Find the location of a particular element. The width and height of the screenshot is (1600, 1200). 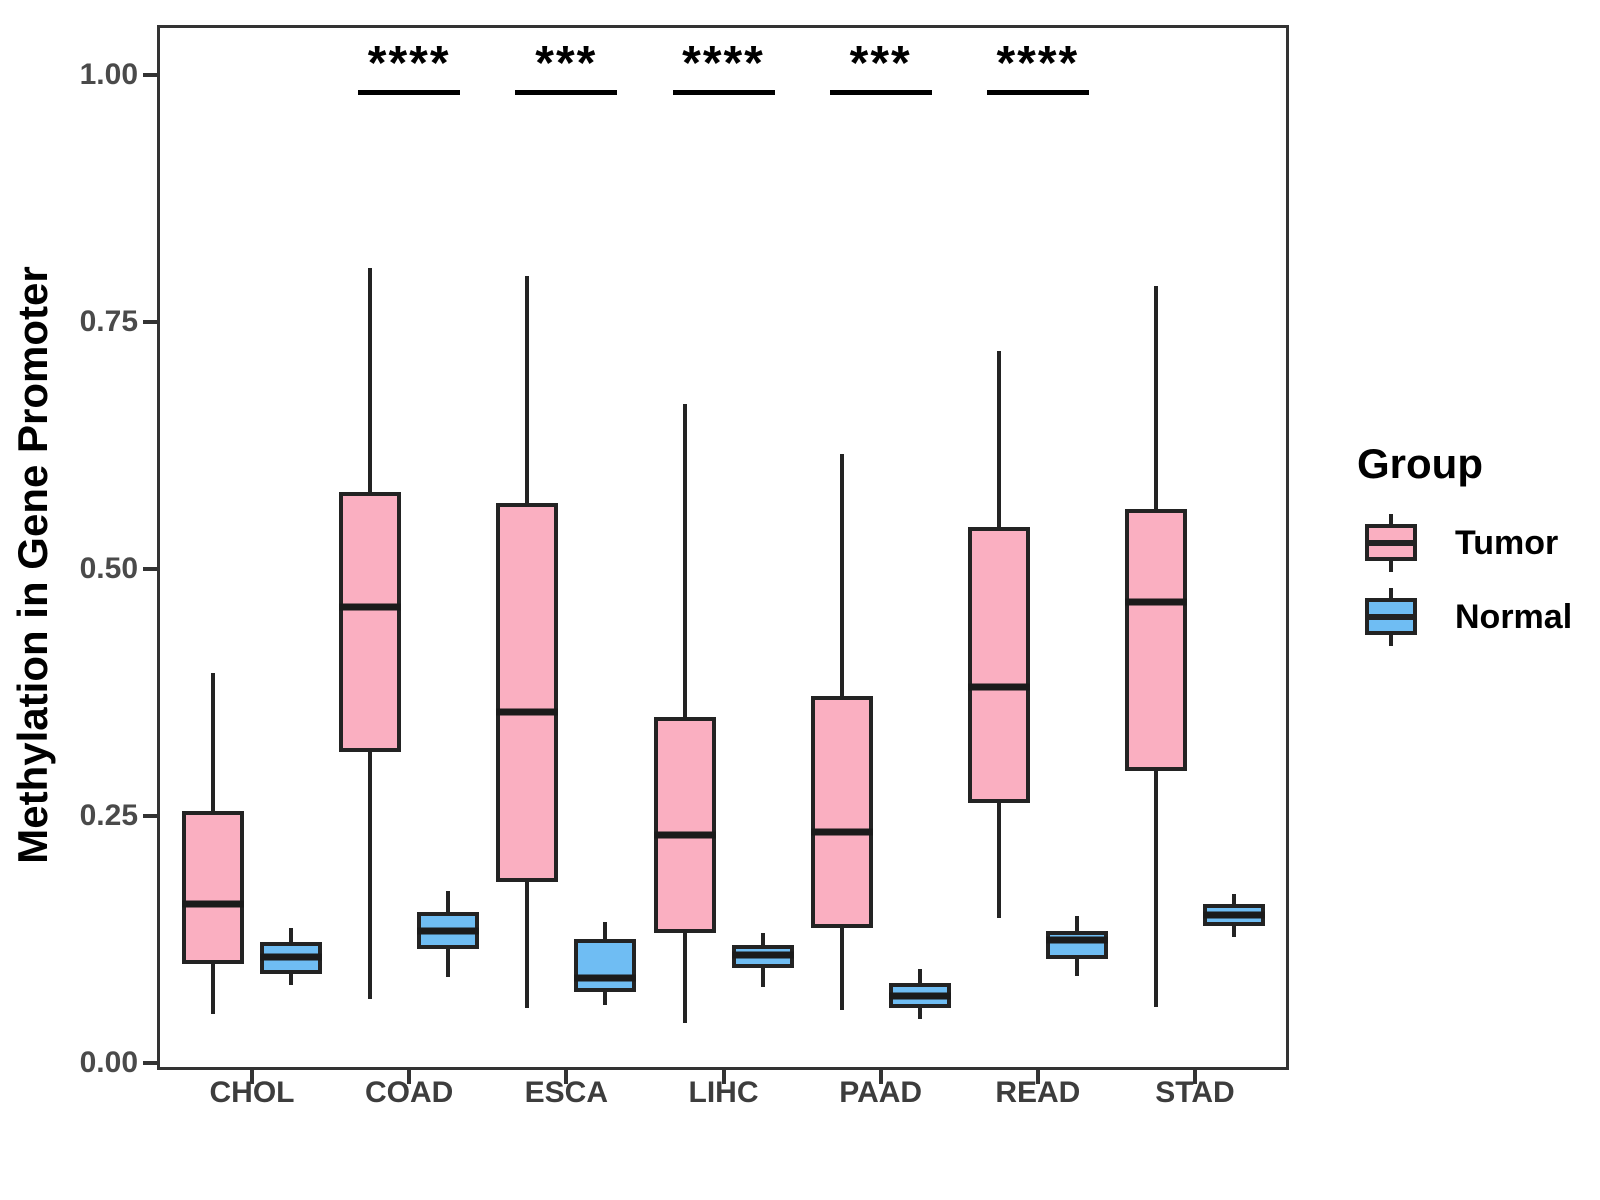

box-READ-Tumor is located at coordinates (998, 665).